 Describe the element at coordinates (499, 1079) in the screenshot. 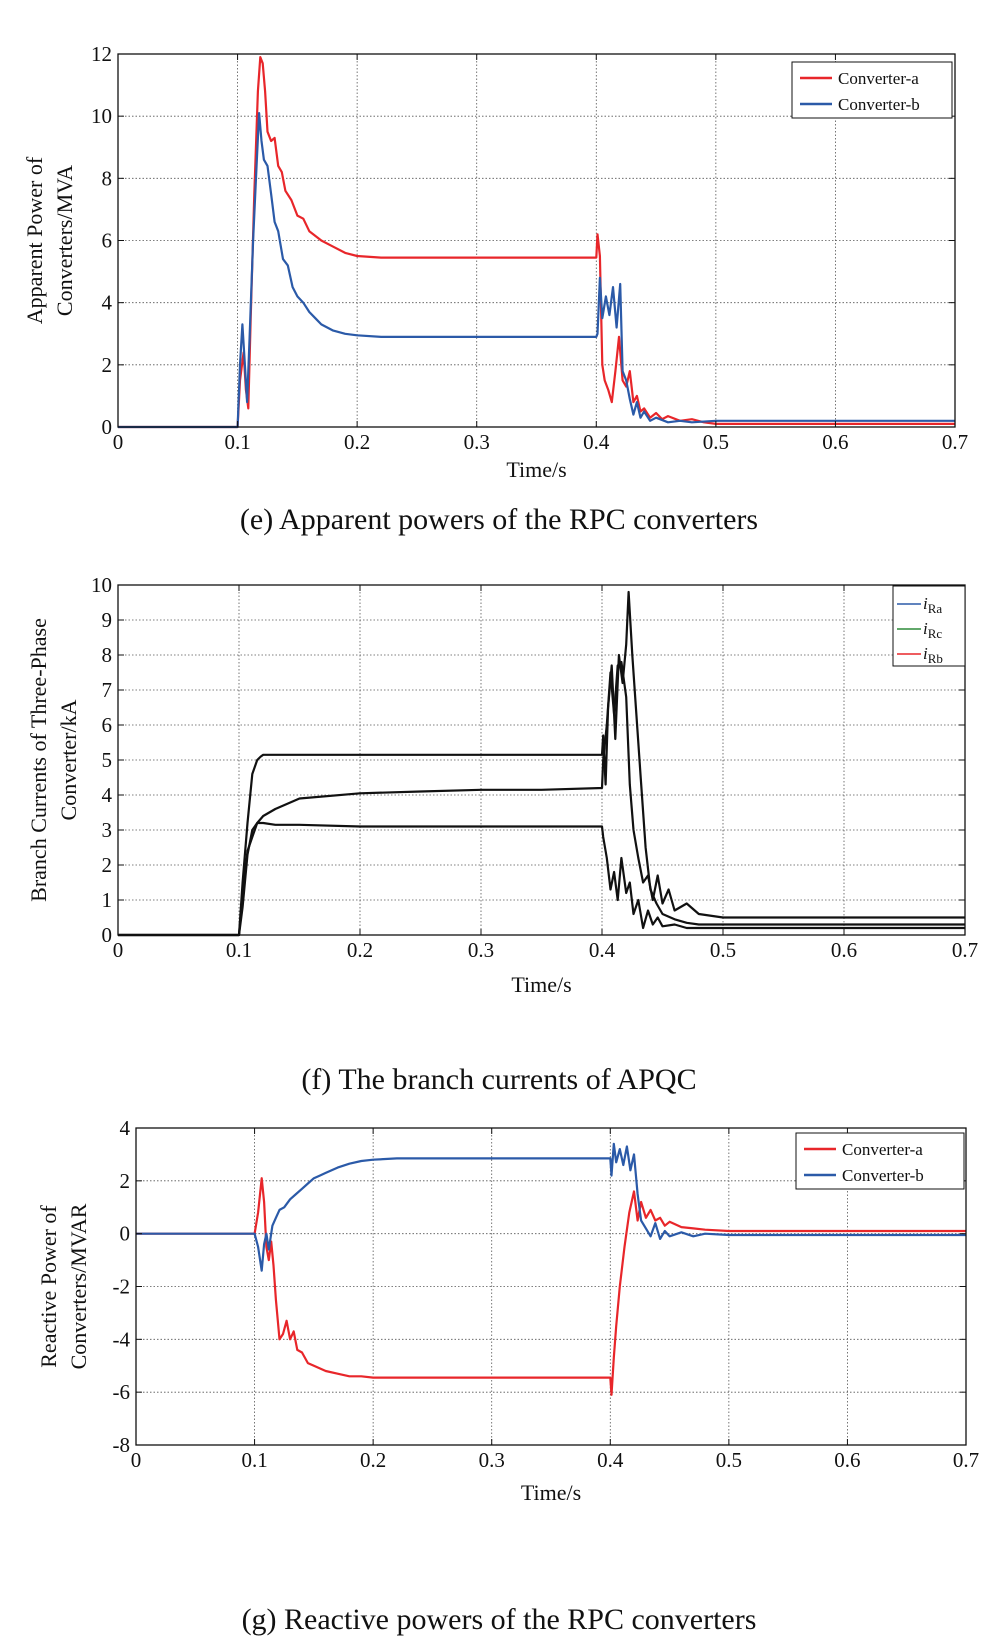

I see `caption-f: (f) The branch currents of APQC` at that location.